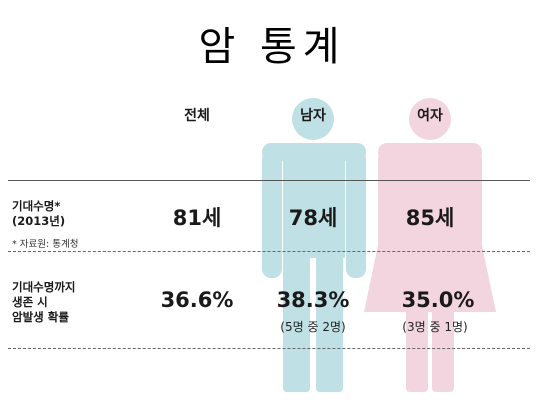  What do you see at coordinates (435, 327) in the screenshot?
I see `value-female-ratio: (3명 중 1명)` at bounding box center [435, 327].